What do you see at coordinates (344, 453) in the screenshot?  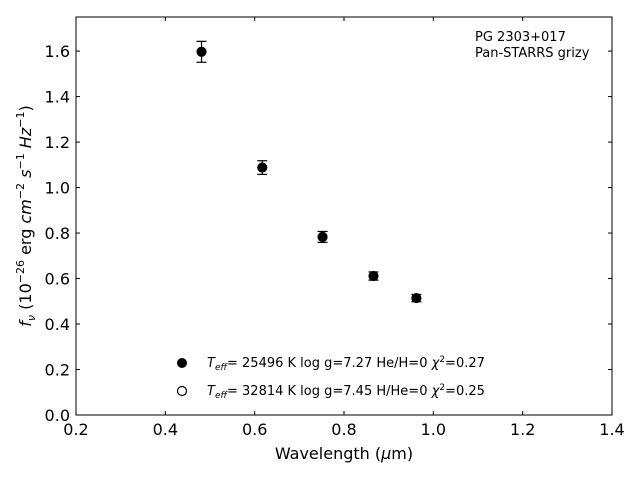 I see `x-axis-title: Wavelength (μm)` at bounding box center [344, 453].